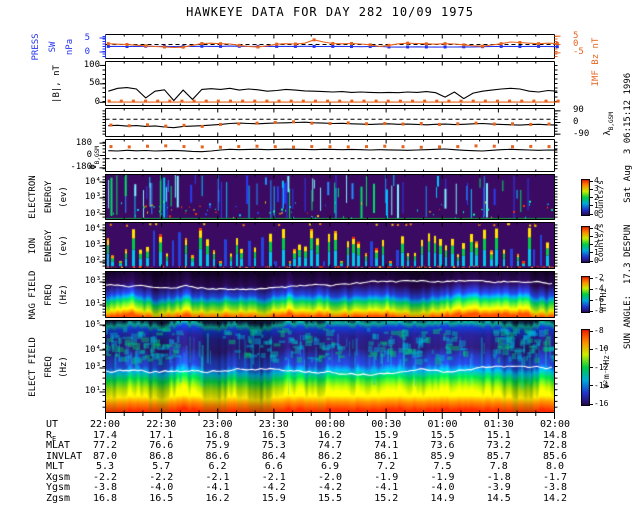 The height and width of the screenshot is (512, 640). What do you see at coordinates (442, 466) in the screenshot?
I see `table-cell: 7.5` at bounding box center [442, 466].